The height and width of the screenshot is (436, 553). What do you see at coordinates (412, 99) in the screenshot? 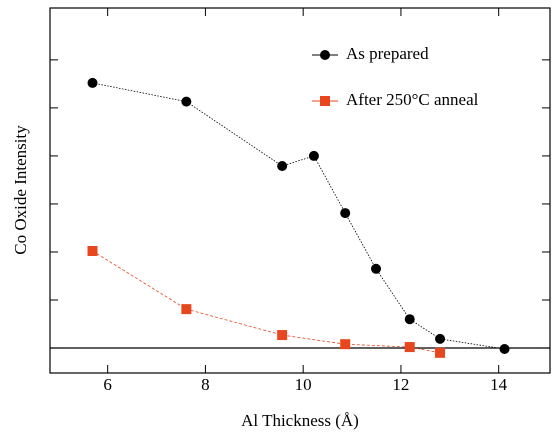
I see `legend-label: After 250°C anneal` at bounding box center [412, 99].